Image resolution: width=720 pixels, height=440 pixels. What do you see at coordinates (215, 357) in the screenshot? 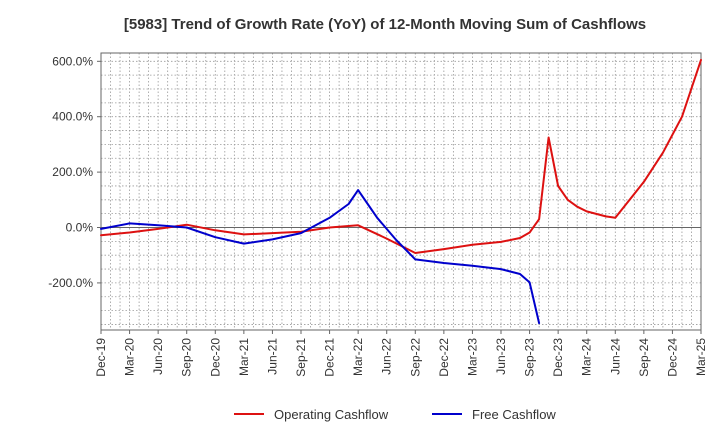
I see `x-tick-label: Dec-20` at bounding box center [215, 357].